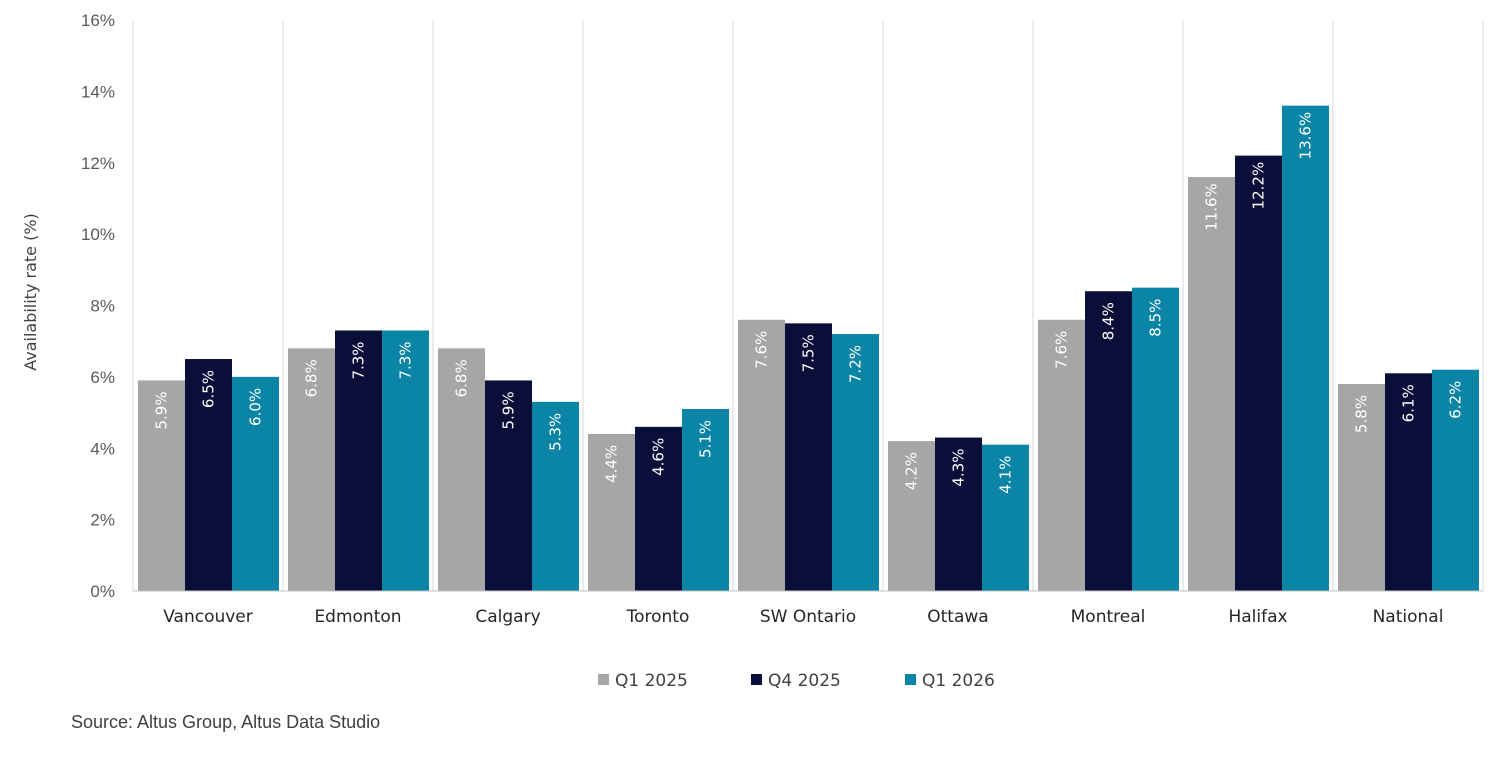 The width and height of the screenshot is (1508, 762). I want to click on x-tick-label: SW Ontario, so click(808, 617).